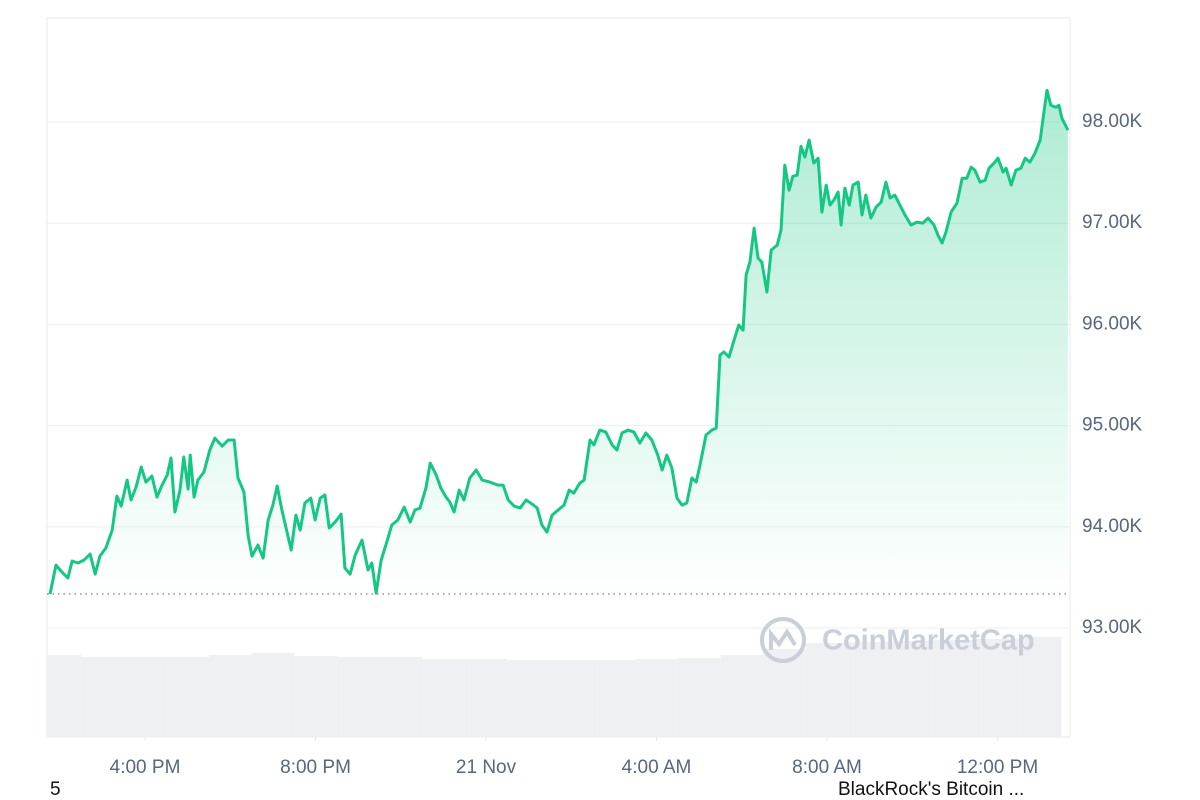 This screenshot has width=1200, height=800. I want to click on watermark-logo-mark, so click(783, 639).